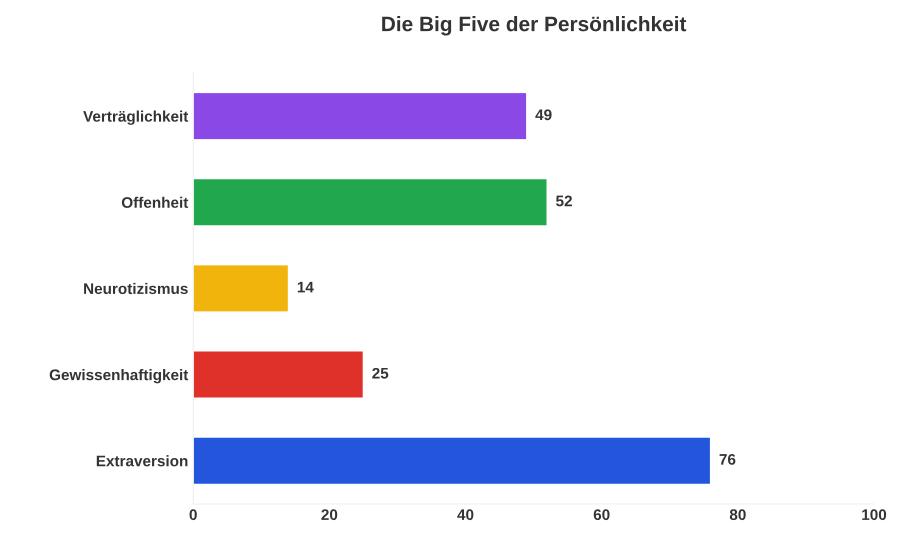  I want to click on data-label: 14, so click(306, 287).